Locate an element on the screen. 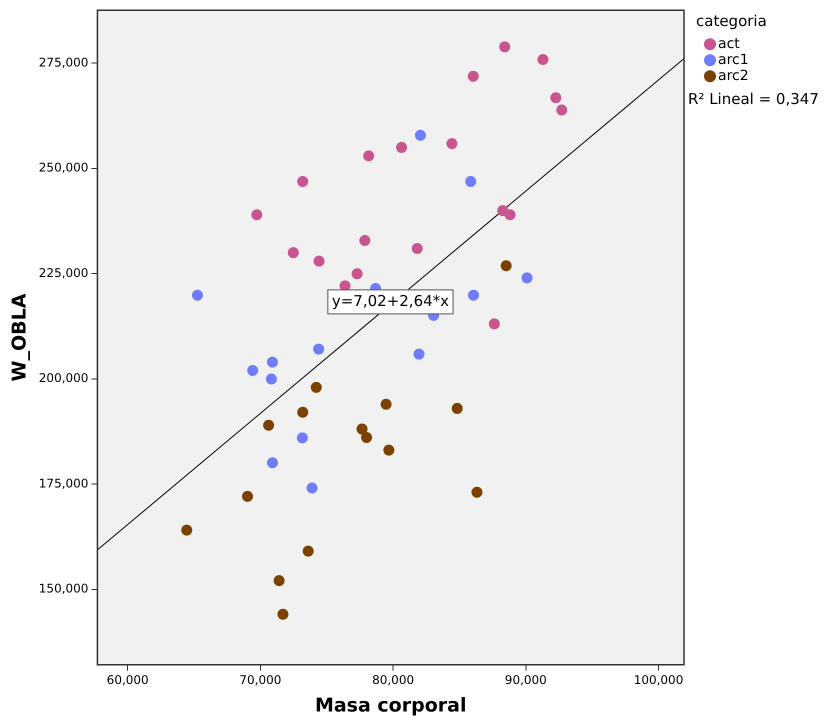 Image resolution: width=829 pixels, height=727 pixels. y-tick-label: 250,000 is located at coordinates (63, 167).